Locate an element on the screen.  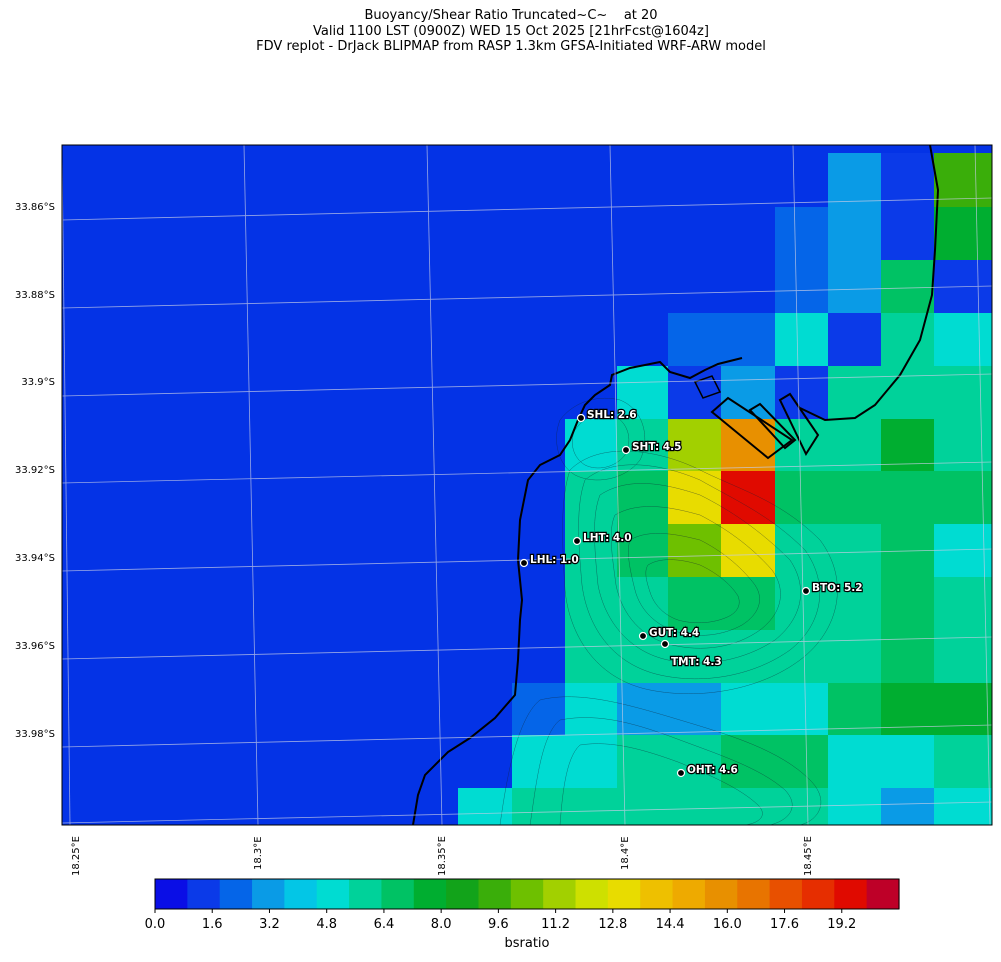
colorbar-tick-label: 16.0 is located at coordinates (727, 924).